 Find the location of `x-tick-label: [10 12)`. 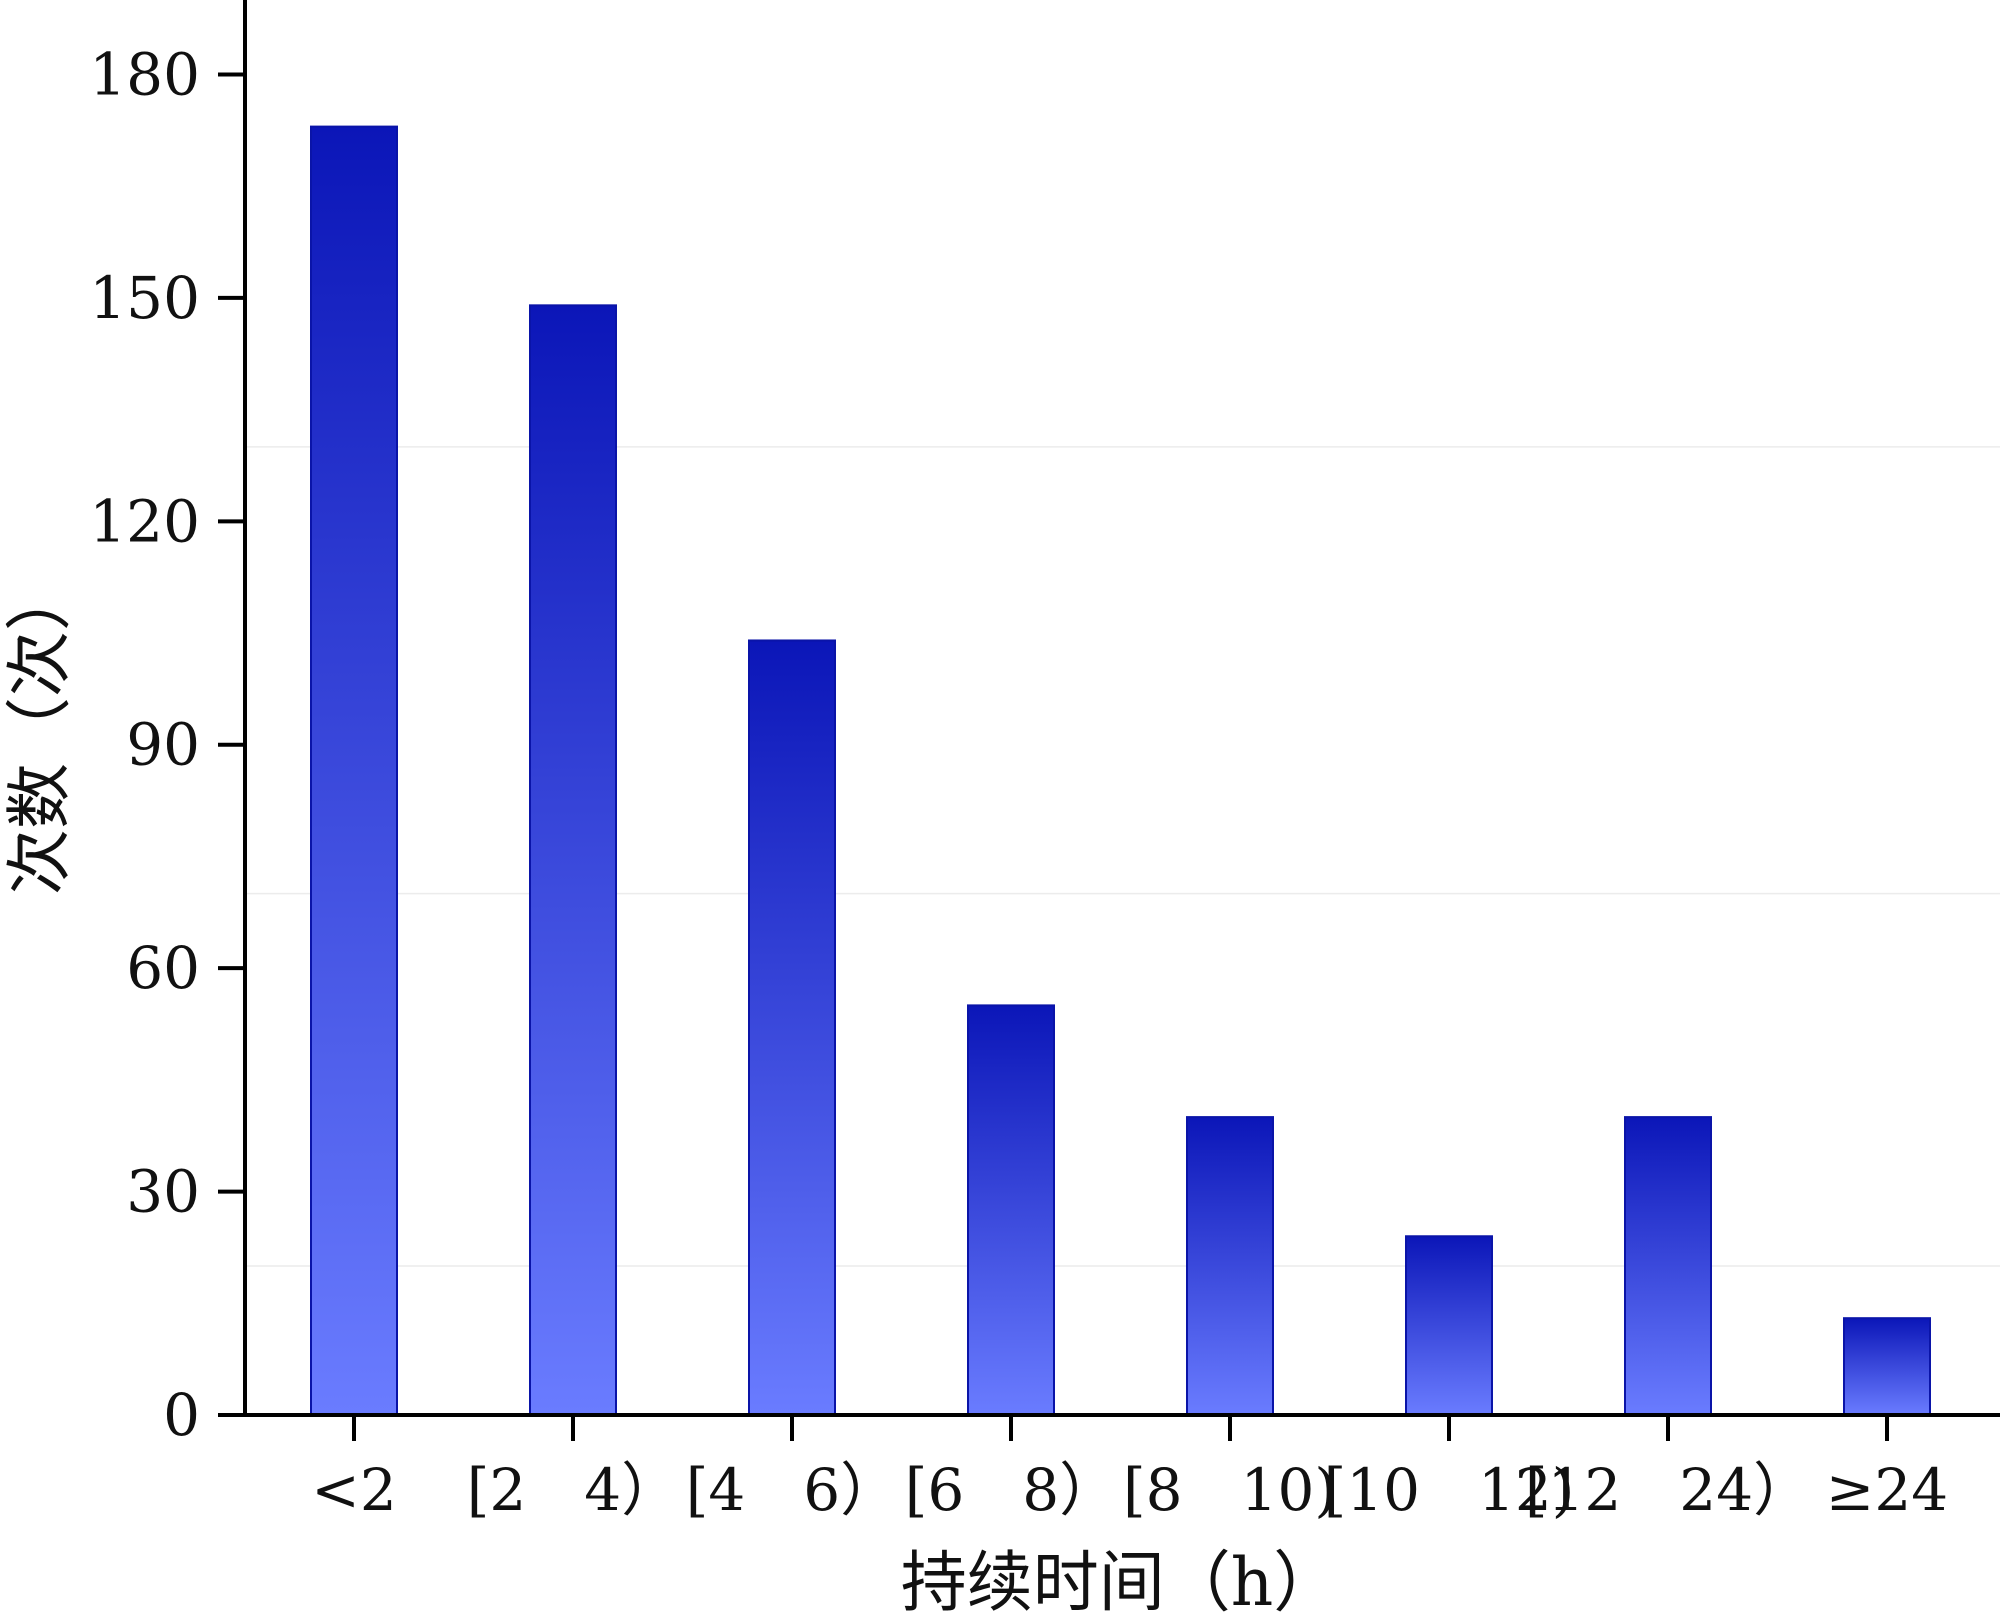

x-tick-label: [10 12) is located at coordinates (1449, 1490).